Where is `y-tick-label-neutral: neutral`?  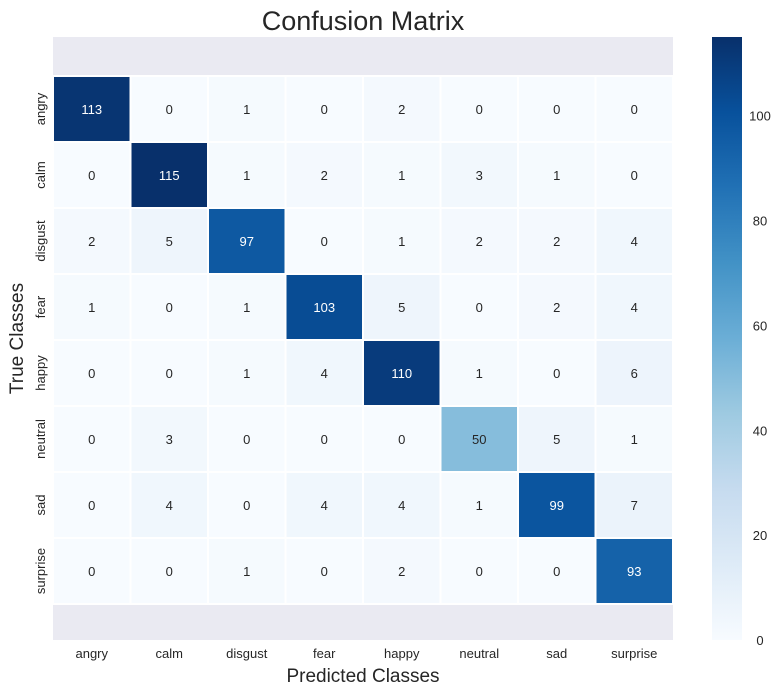
y-tick-label-neutral: neutral is located at coordinates (40, 439).